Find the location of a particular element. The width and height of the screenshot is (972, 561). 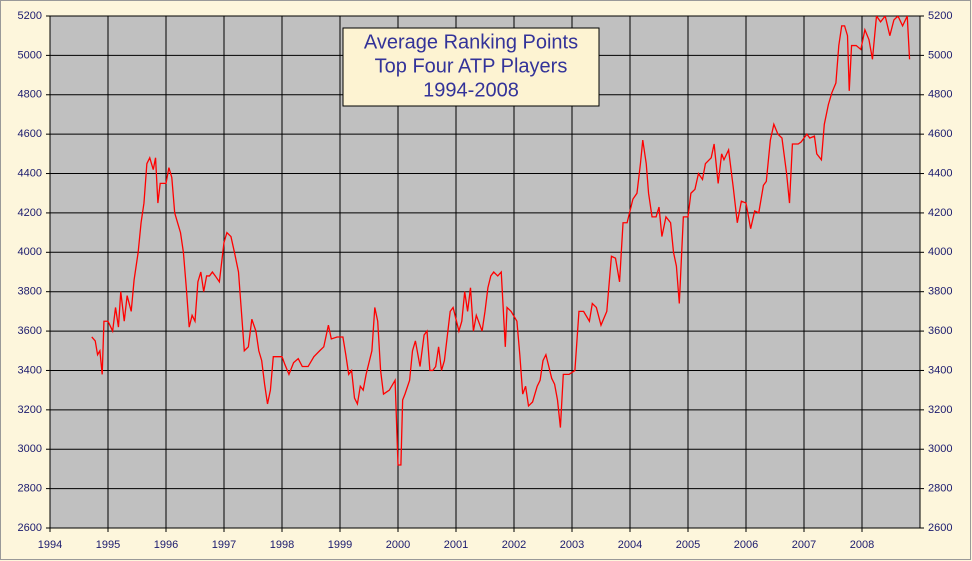

y-tick-label: 4000 is located at coordinates (30, 252).